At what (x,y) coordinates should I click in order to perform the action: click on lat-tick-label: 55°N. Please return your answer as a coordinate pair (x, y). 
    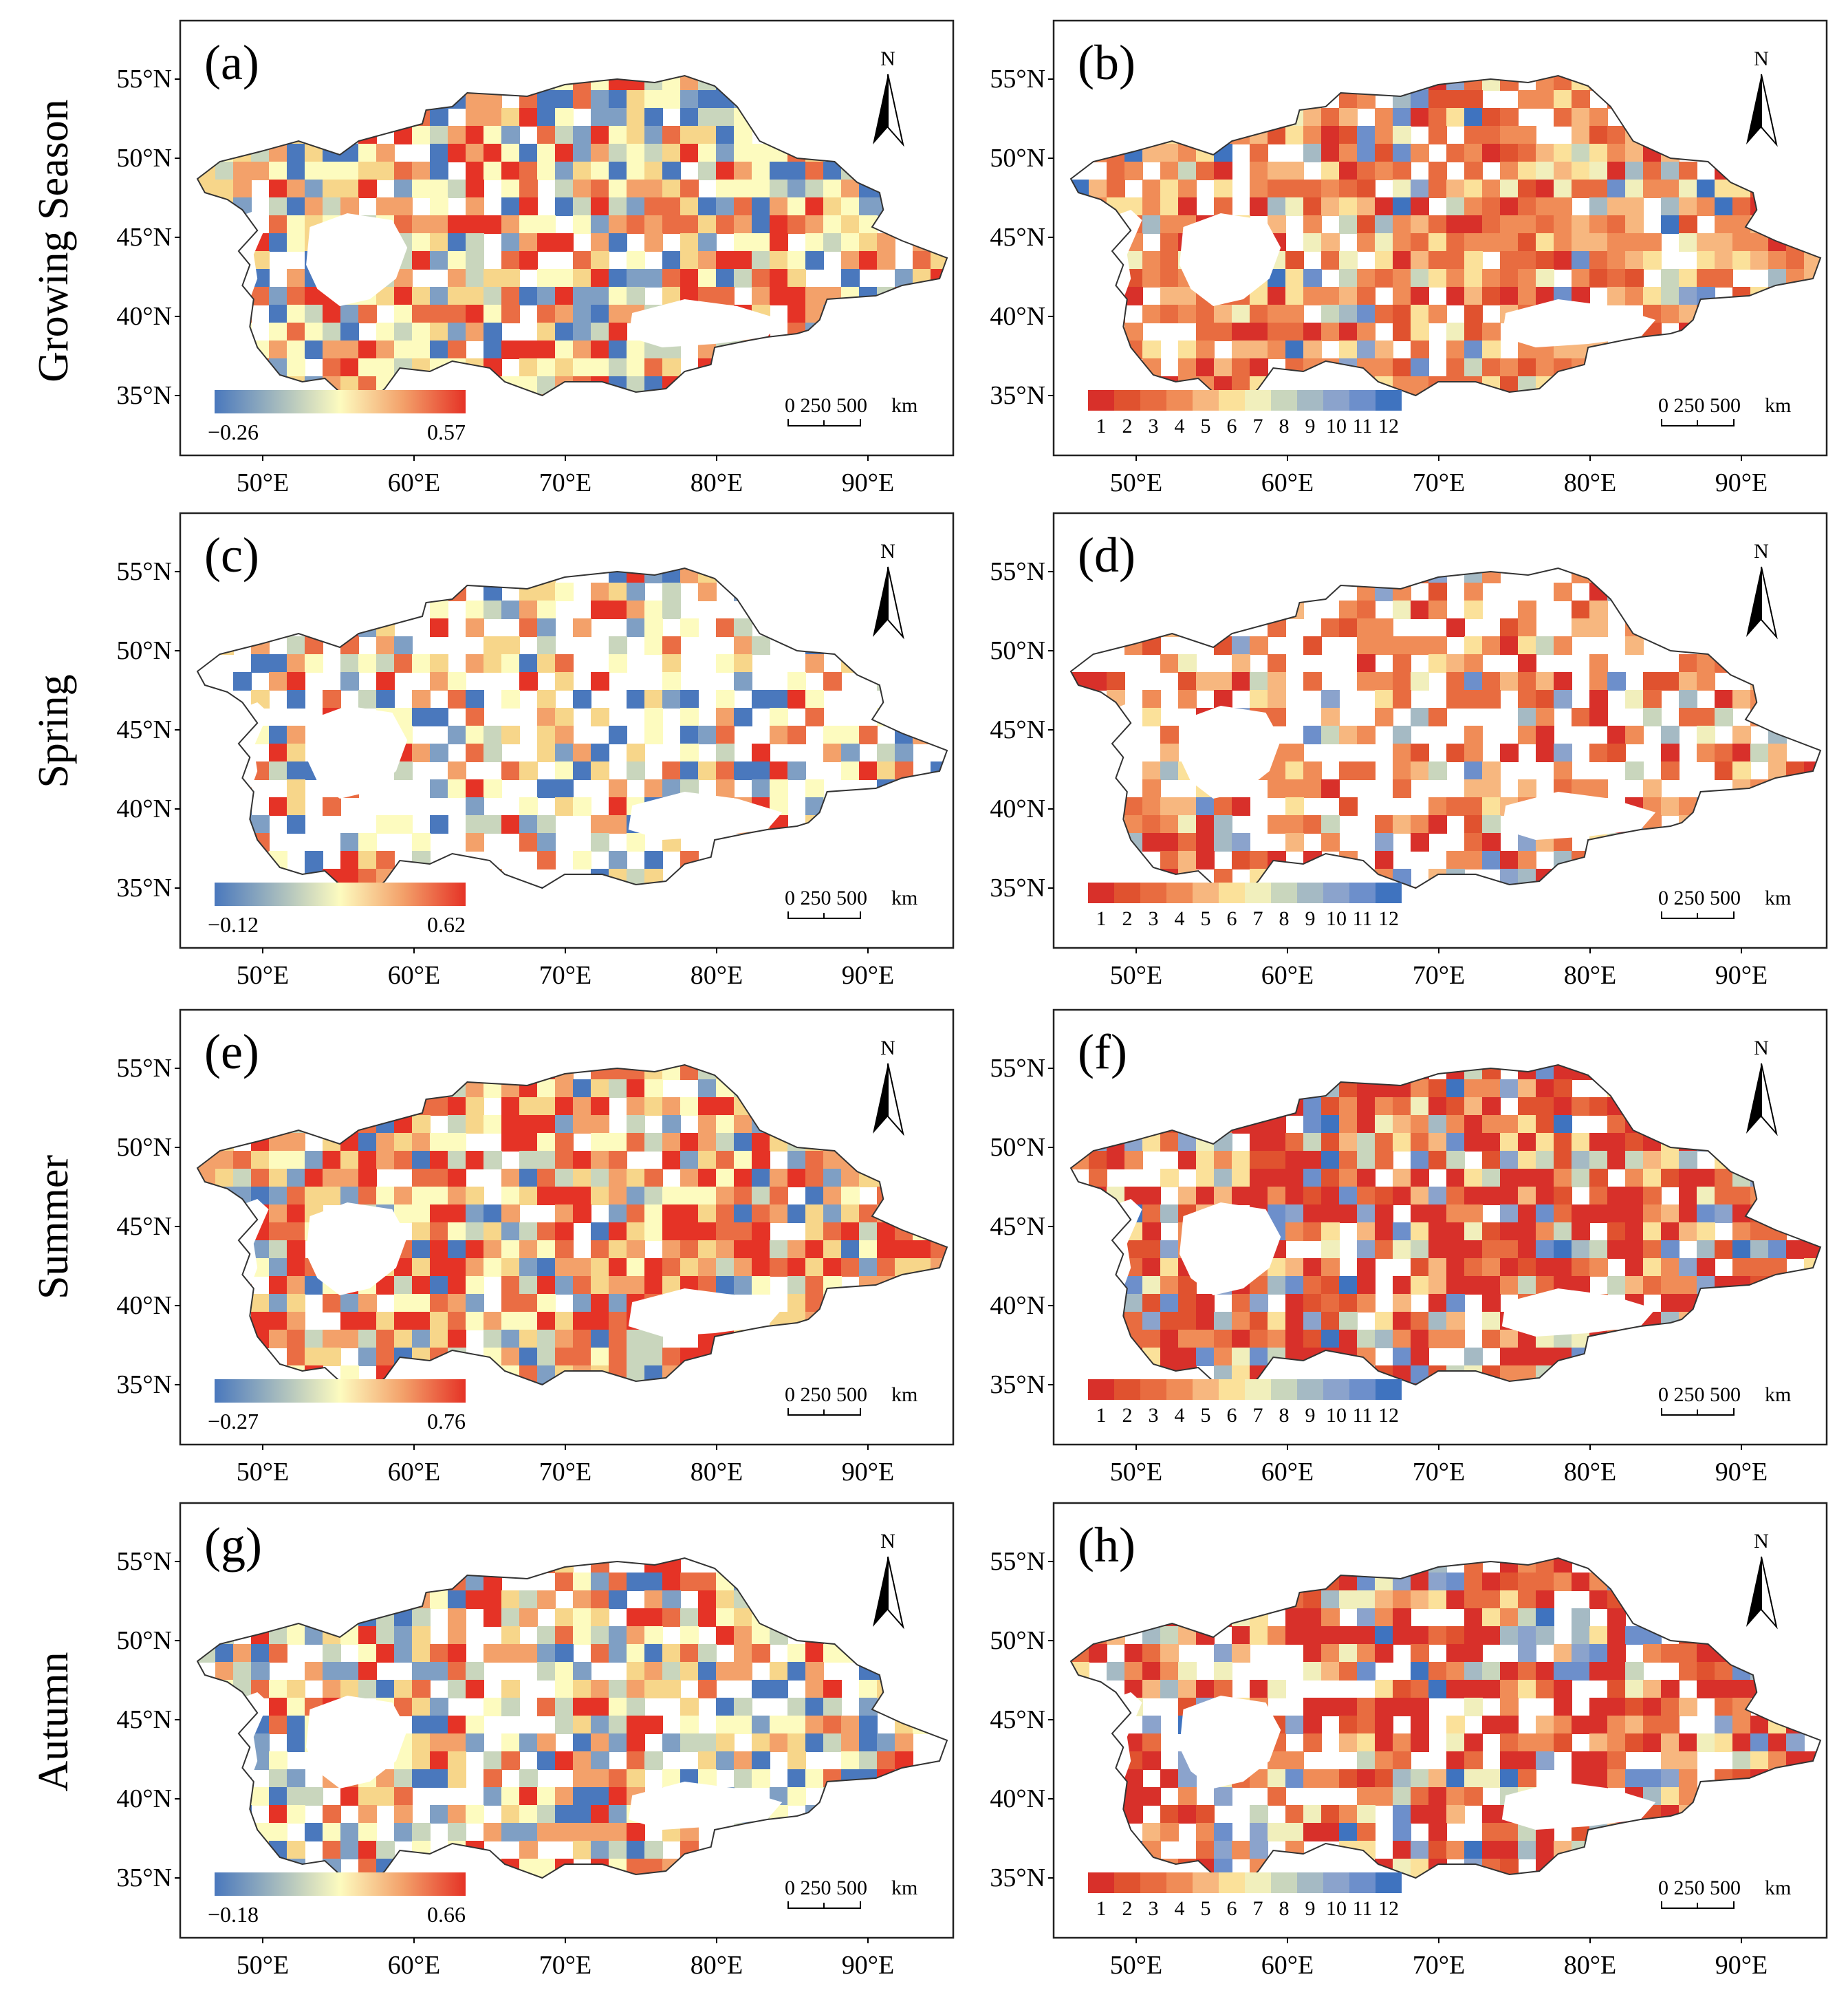
    Looking at the image, I should click on (144, 1068).